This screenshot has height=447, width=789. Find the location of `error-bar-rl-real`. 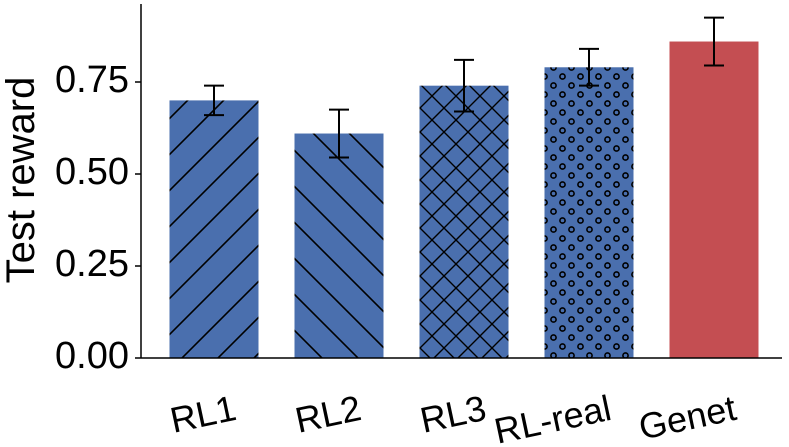

error-bar-rl-real is located at coordinates (589, 67).